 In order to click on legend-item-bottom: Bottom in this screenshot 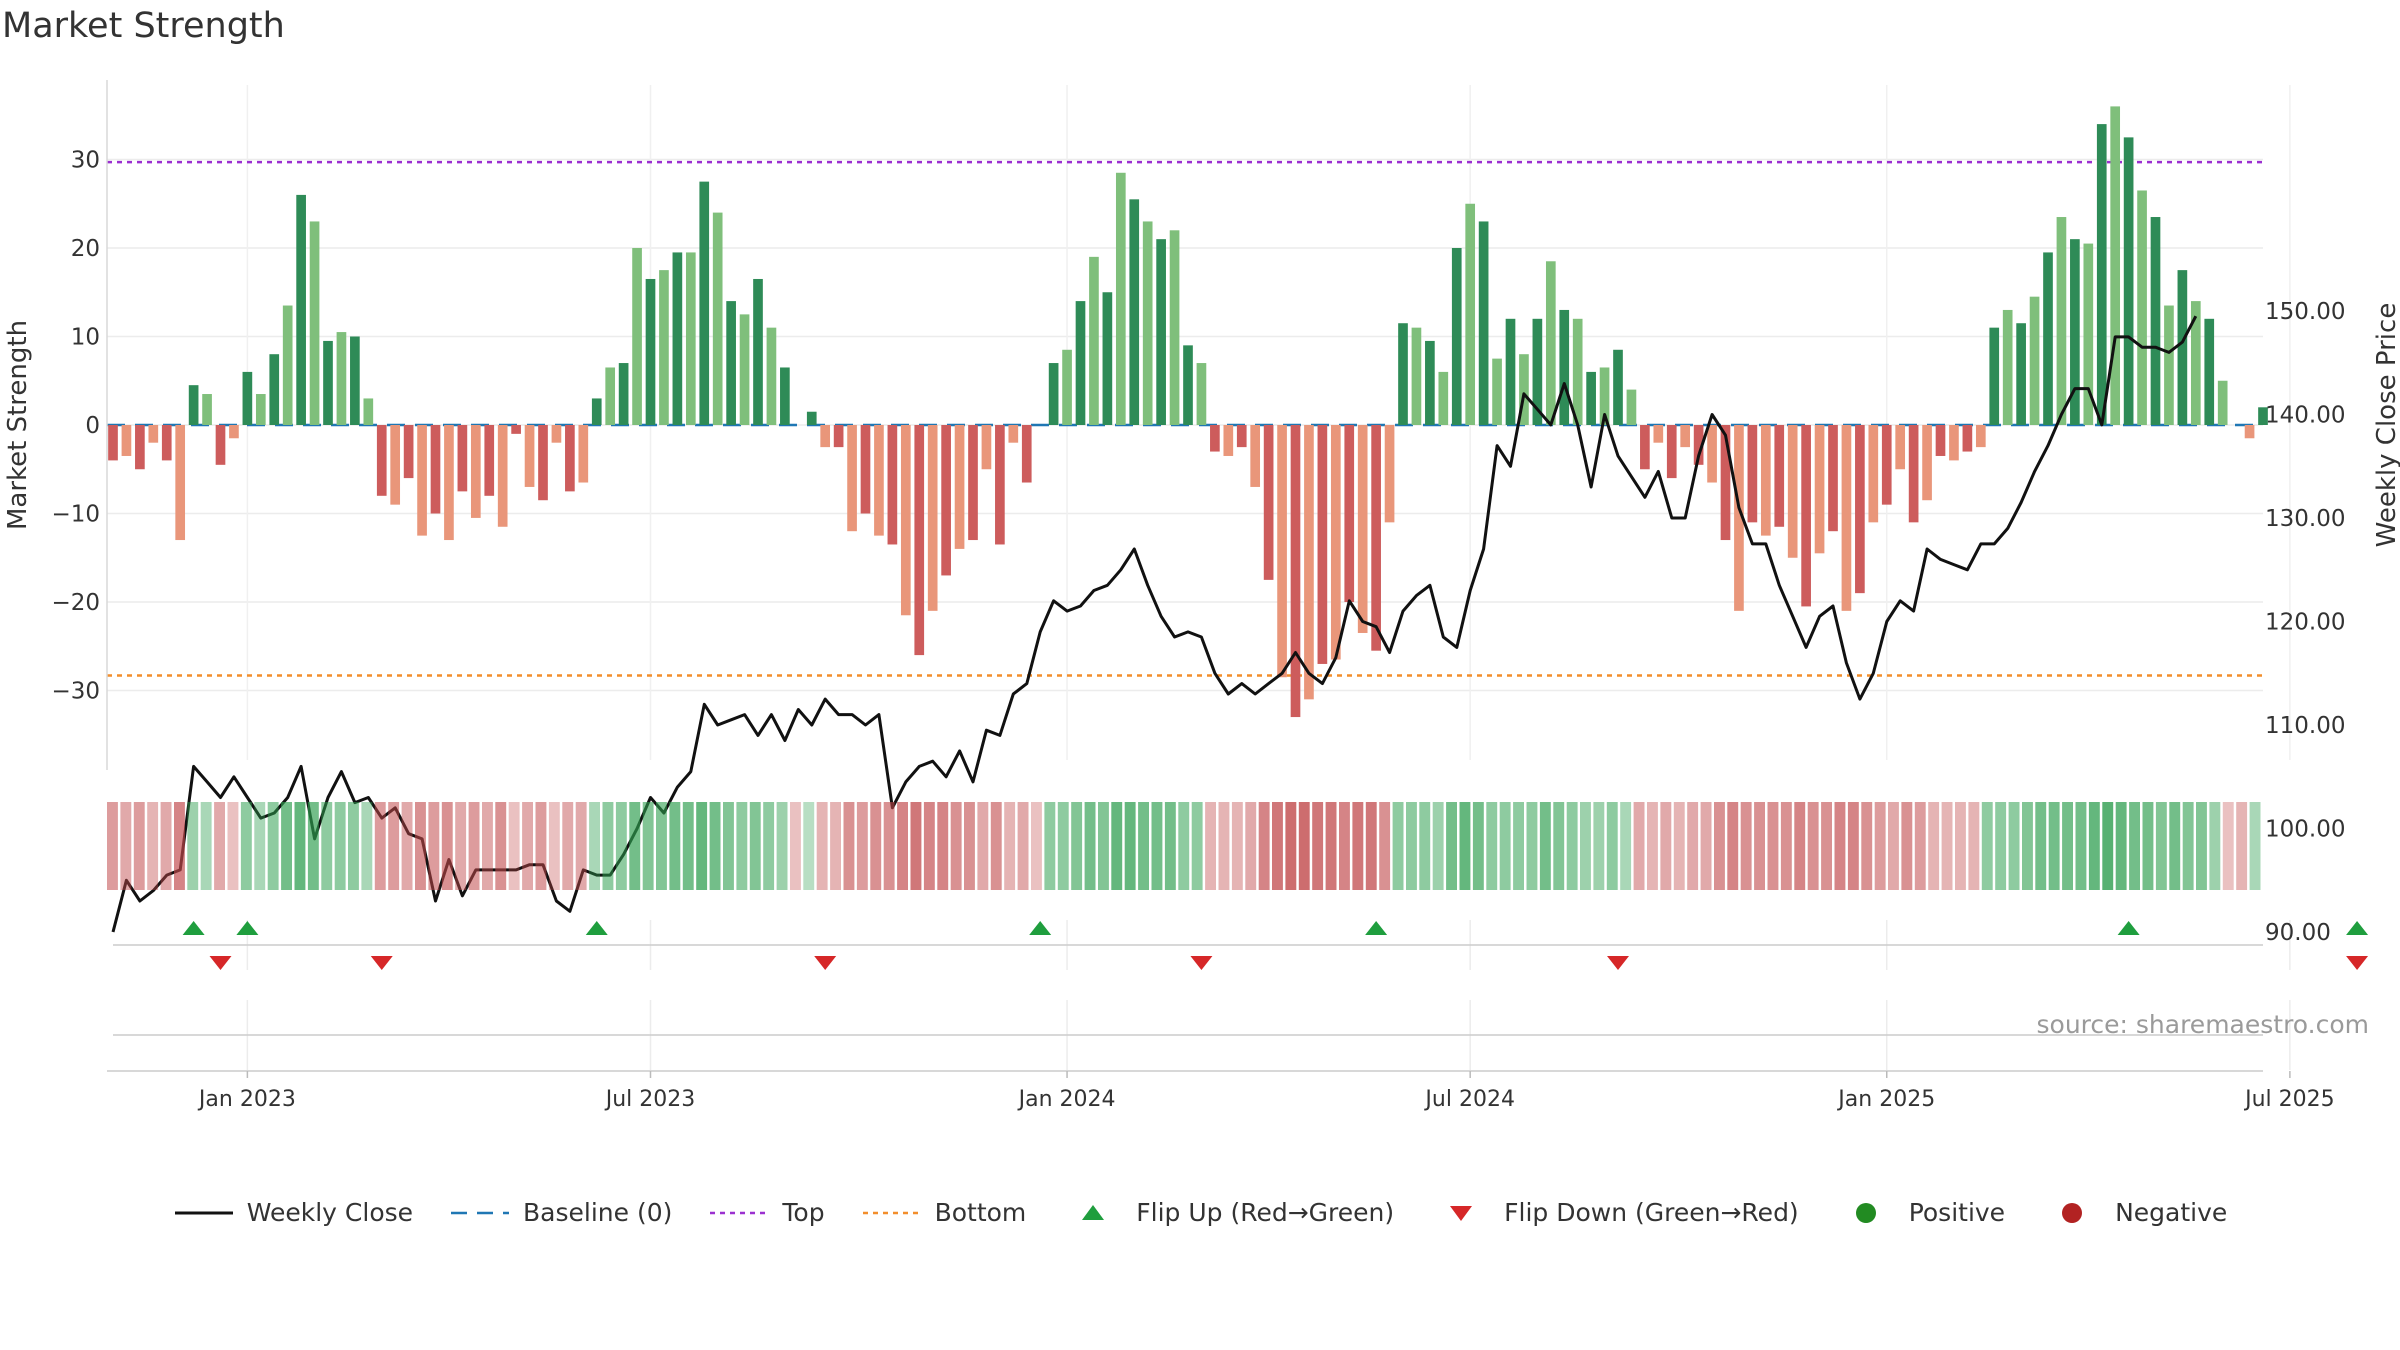, I will do `click(943, 1212)`.